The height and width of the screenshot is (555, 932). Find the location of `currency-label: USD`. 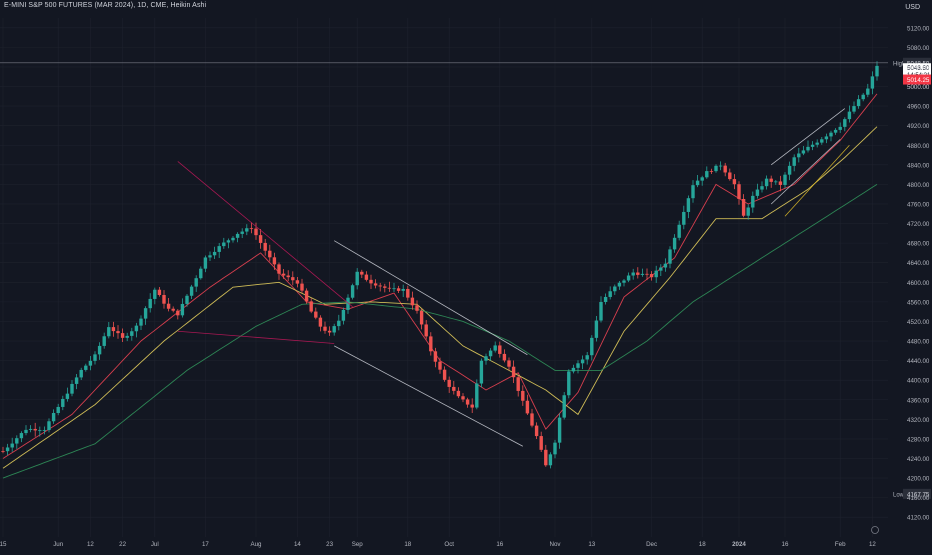

currency-label: USD is located at coordinates (912, 7).